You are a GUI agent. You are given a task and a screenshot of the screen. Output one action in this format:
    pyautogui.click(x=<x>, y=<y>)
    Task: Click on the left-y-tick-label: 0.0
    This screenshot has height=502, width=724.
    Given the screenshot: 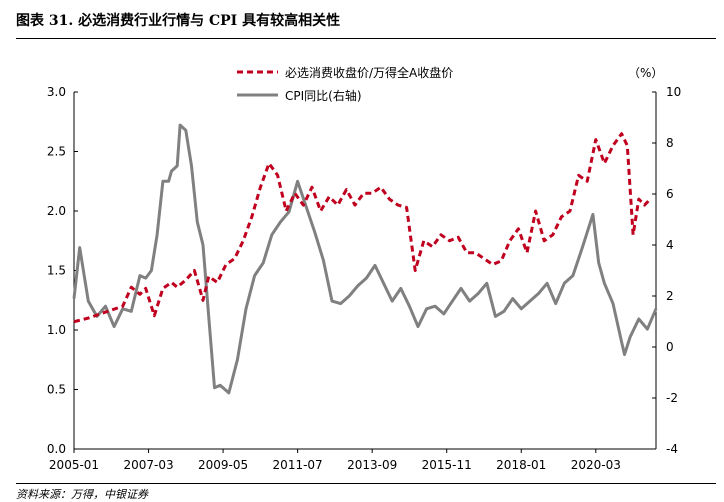 What is the action you would take?
    pyautogui.click(x=56, y=449)
    